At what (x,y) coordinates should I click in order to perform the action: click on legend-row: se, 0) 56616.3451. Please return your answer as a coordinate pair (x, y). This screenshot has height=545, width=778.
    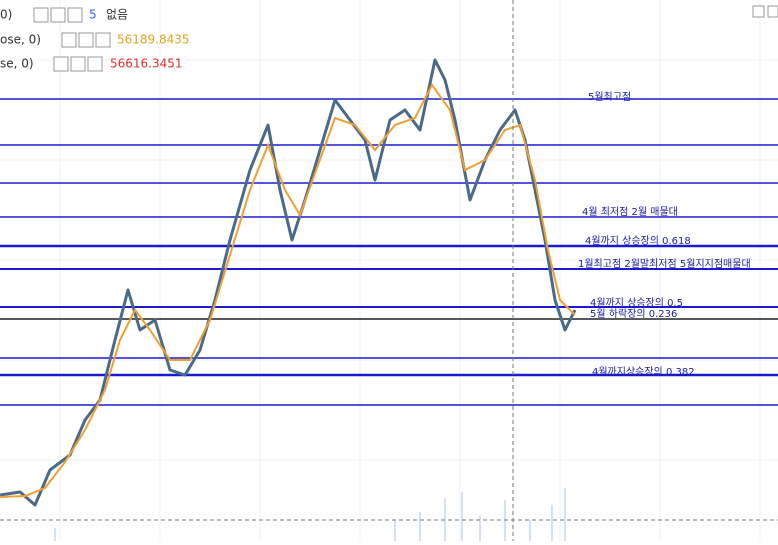
    Looking at the image, I should click on (91, 64).